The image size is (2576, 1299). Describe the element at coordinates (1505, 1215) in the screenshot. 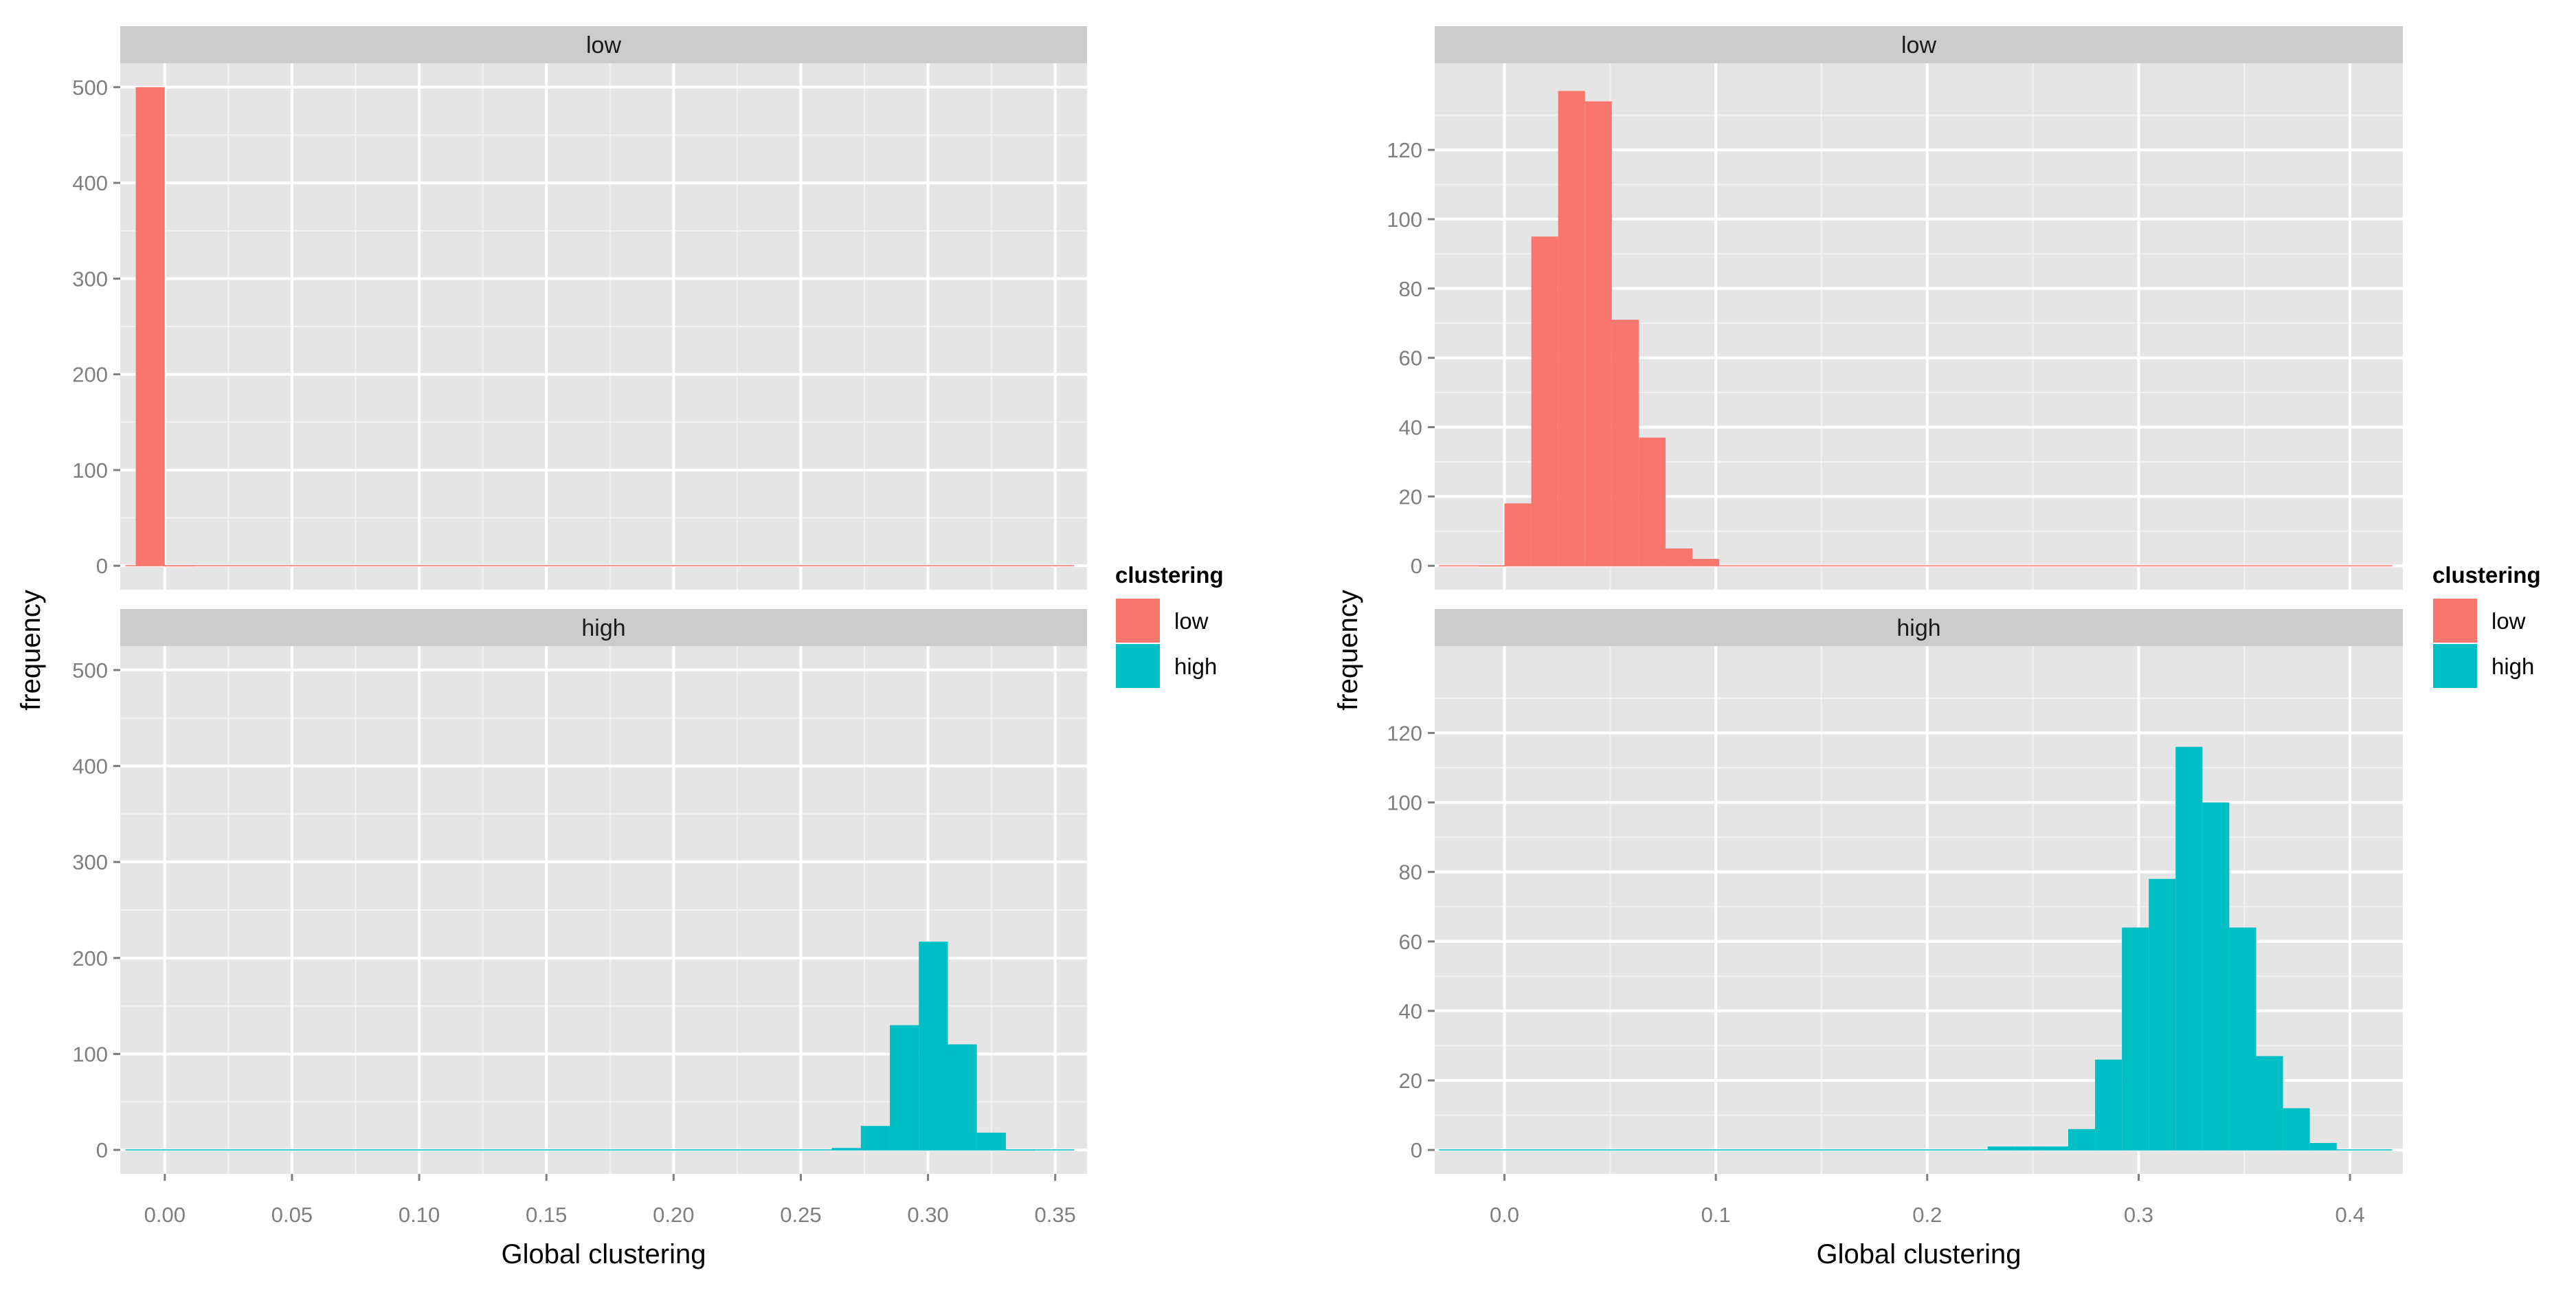

I see `x-tick-label: 0.0` at that location.